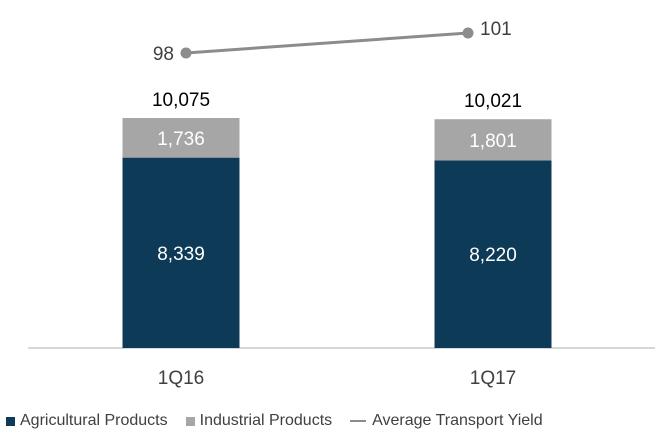 The image size is (660, 432). I want to click on transport-yield-label-1q16: 98, so click(163, 54).